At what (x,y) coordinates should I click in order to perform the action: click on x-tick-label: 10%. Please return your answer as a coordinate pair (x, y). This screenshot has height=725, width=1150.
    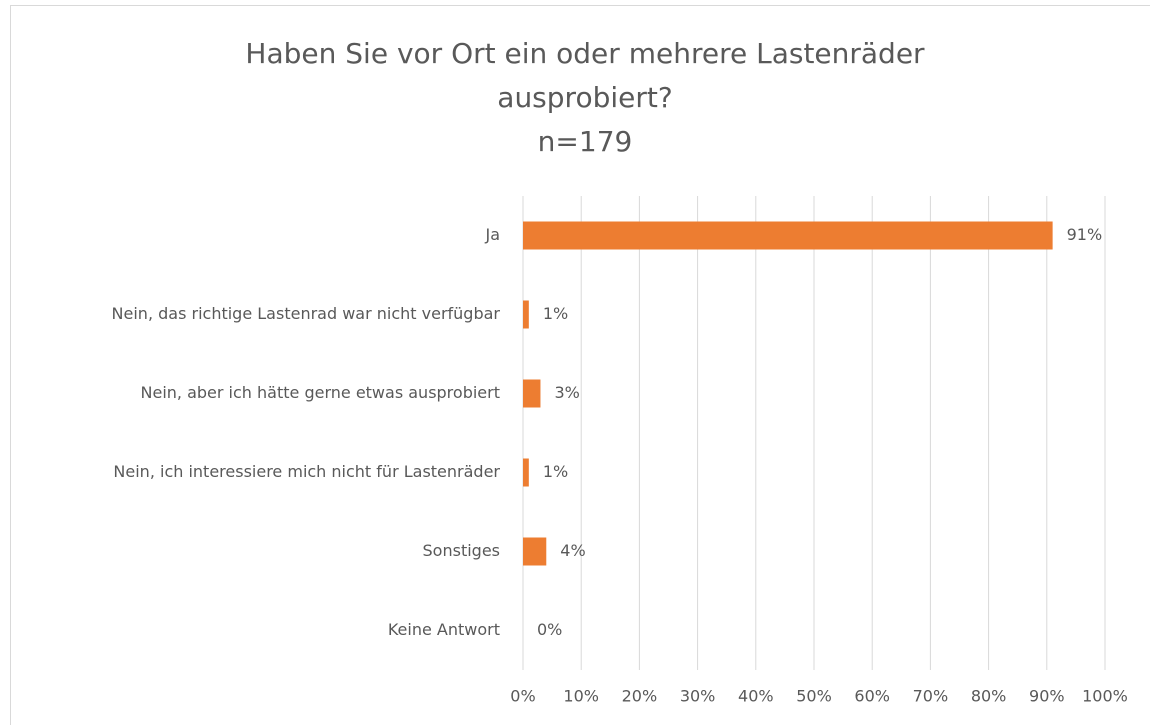
    Looking at the image, I should click on (581, 696).